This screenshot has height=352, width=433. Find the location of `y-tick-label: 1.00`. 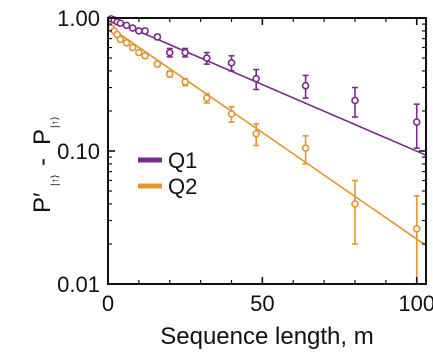

y-tick-label: 1.00 is located at coordinates (78, 18).